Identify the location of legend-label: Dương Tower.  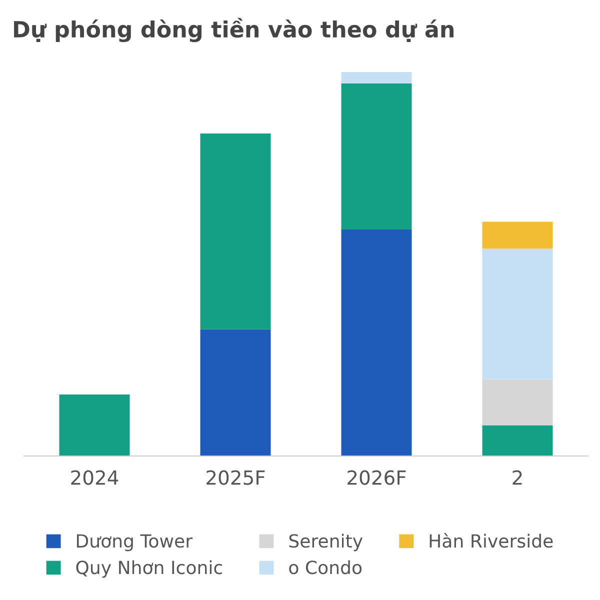
(134, 543).